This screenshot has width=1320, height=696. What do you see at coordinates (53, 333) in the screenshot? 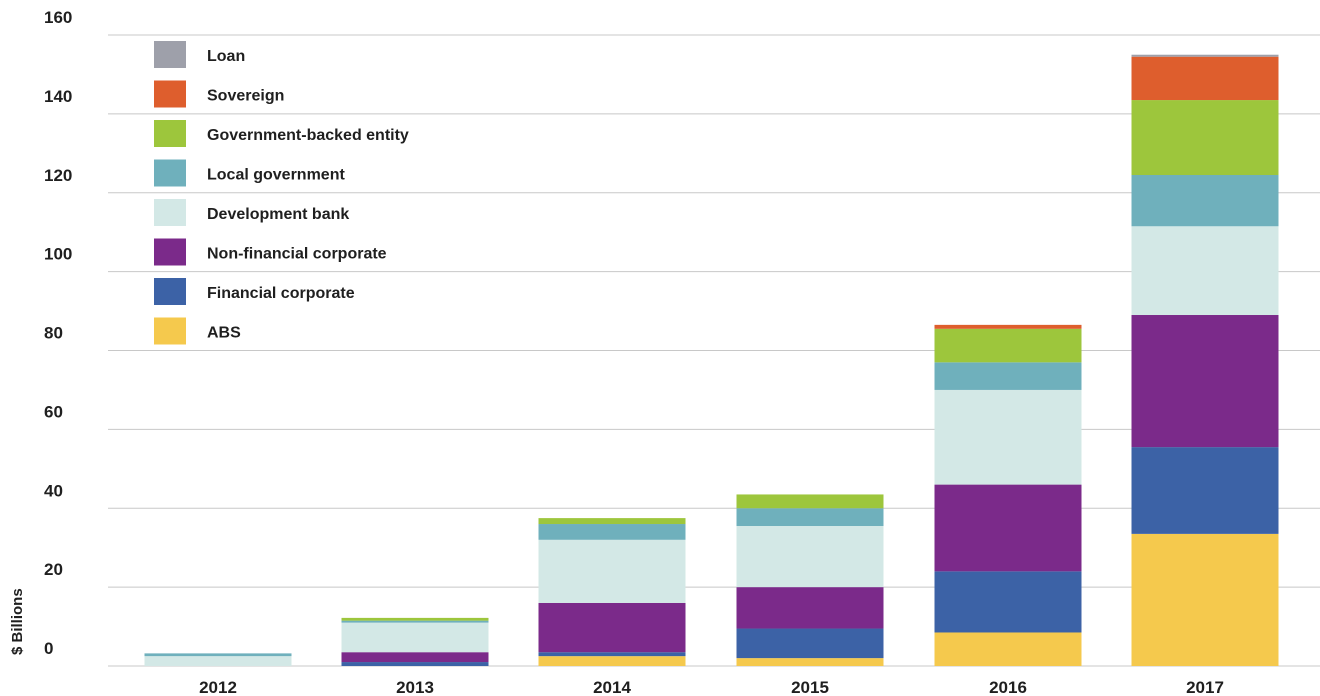
I see `y-tick-label: 80` at bounding box center [53, 333].